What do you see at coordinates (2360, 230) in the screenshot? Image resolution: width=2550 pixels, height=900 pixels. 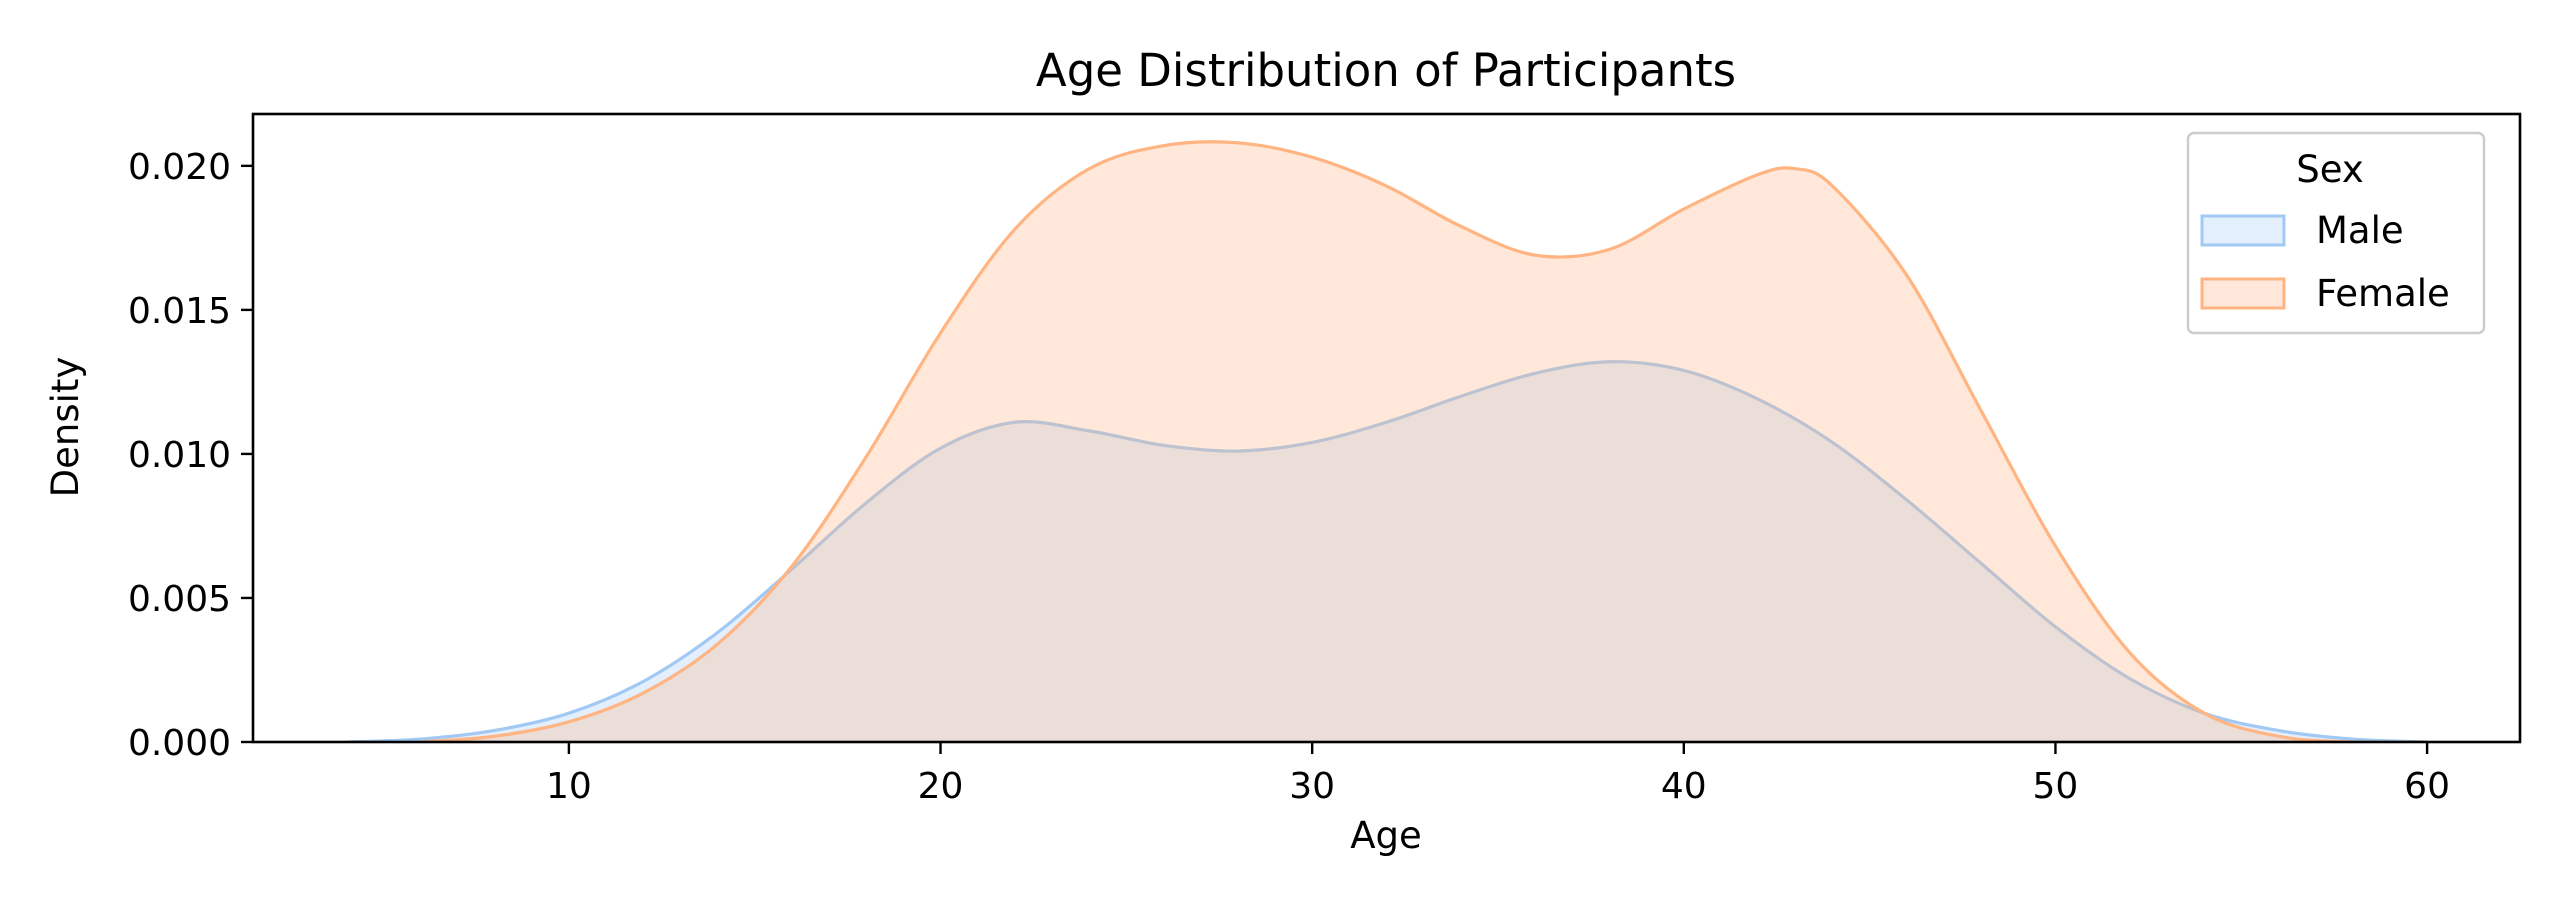 I see `legend-label-male: Male` at bounding box center [2360, 230].